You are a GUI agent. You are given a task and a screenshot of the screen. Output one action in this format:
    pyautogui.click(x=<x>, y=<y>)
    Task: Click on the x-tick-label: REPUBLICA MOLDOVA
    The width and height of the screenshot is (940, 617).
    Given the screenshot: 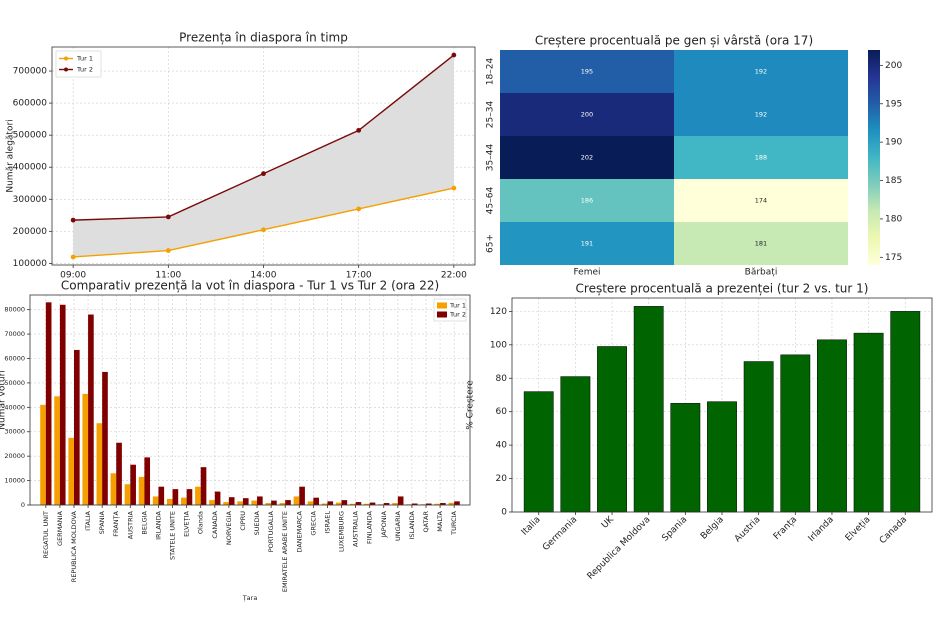 What is the action you would take?
    pyautogui.click(x=74, y=546)
    